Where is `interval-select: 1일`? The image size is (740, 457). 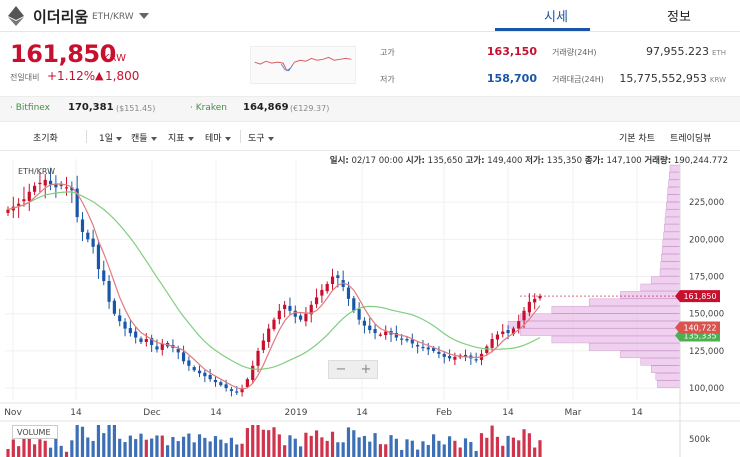 interval-select: 1일 is located at coordinates (111, 137).